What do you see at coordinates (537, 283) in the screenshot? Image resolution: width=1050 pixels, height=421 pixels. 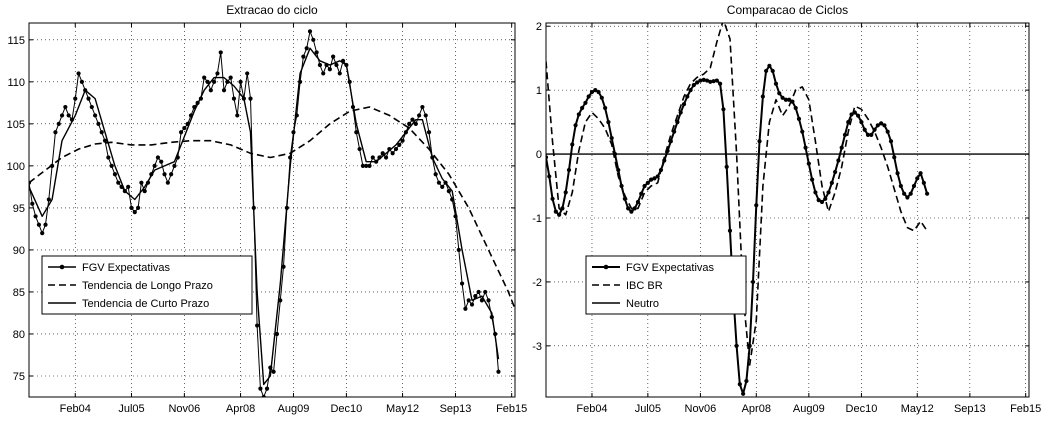 I see `y-tick-label: -2` at bounding box center [537, 283].